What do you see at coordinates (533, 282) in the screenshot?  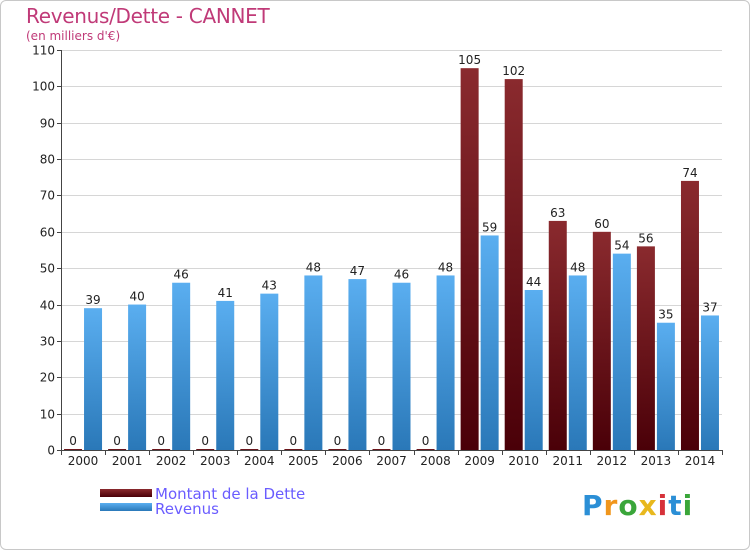 I see `value-label-revenue-2010: 44` at bounding box center [533, 282].